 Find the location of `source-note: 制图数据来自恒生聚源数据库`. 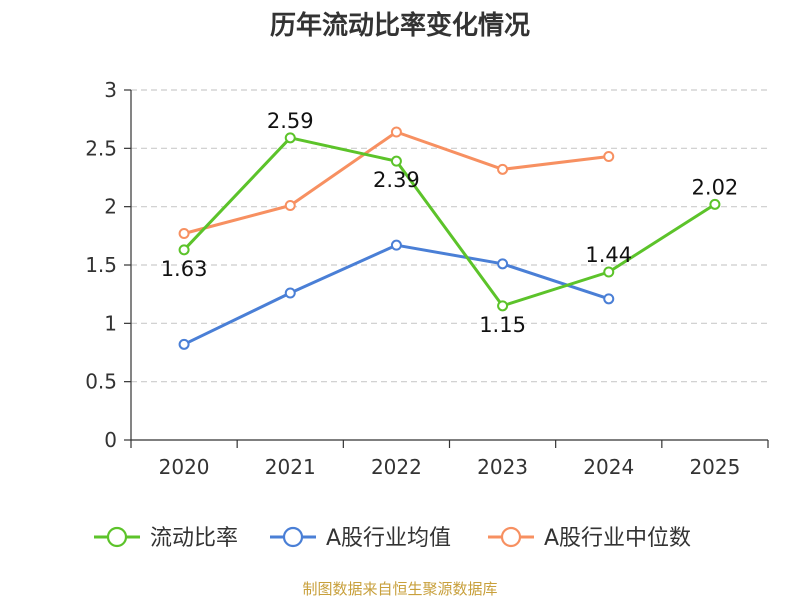

source-note: 制图数据来自恒生聚源数据库 is located at coordinates (399, 589).